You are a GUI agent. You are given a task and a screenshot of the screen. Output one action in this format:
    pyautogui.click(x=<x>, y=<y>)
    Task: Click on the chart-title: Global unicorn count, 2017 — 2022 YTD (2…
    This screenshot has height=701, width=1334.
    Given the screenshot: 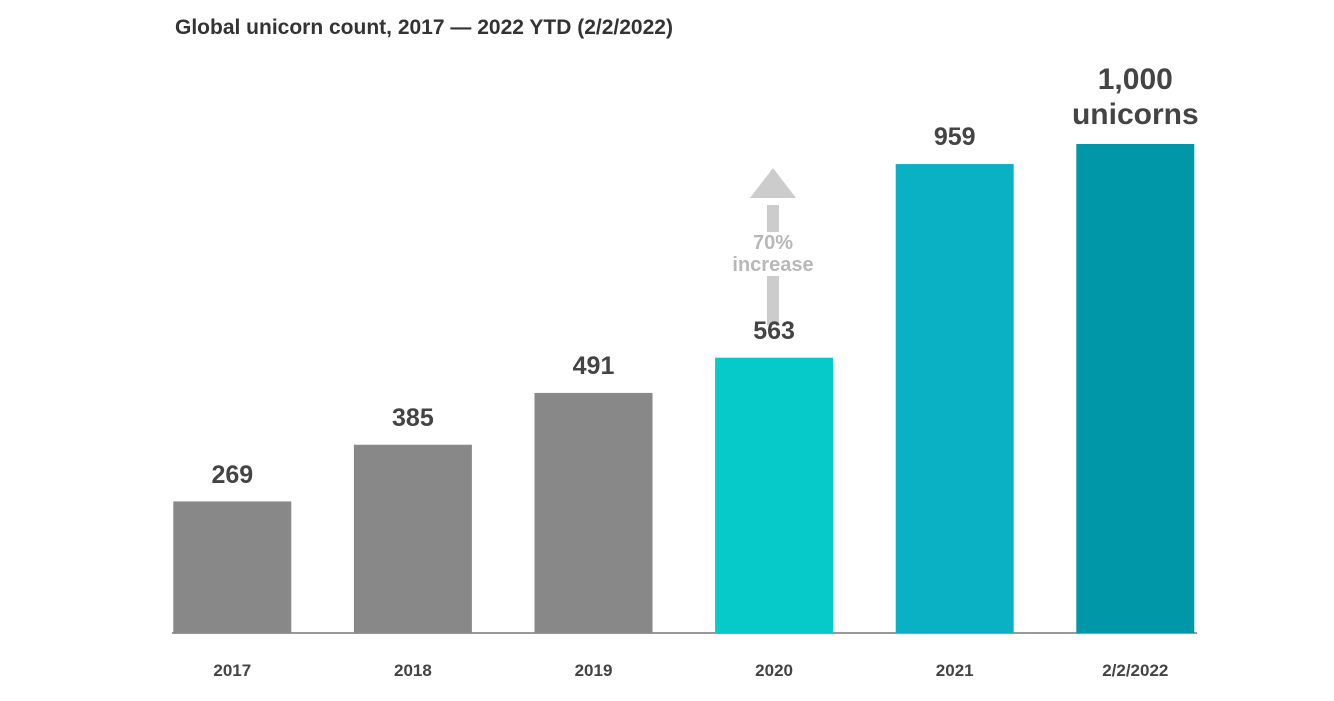 What is the action you would take?
    pyautogui.click(x=424, y=27)
    